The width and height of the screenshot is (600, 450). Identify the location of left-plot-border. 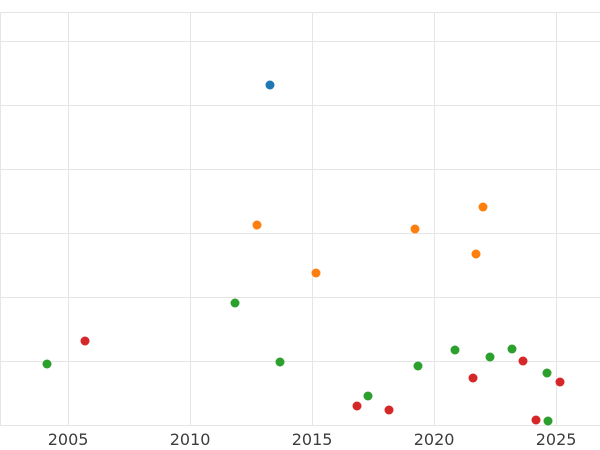
(0, 218).